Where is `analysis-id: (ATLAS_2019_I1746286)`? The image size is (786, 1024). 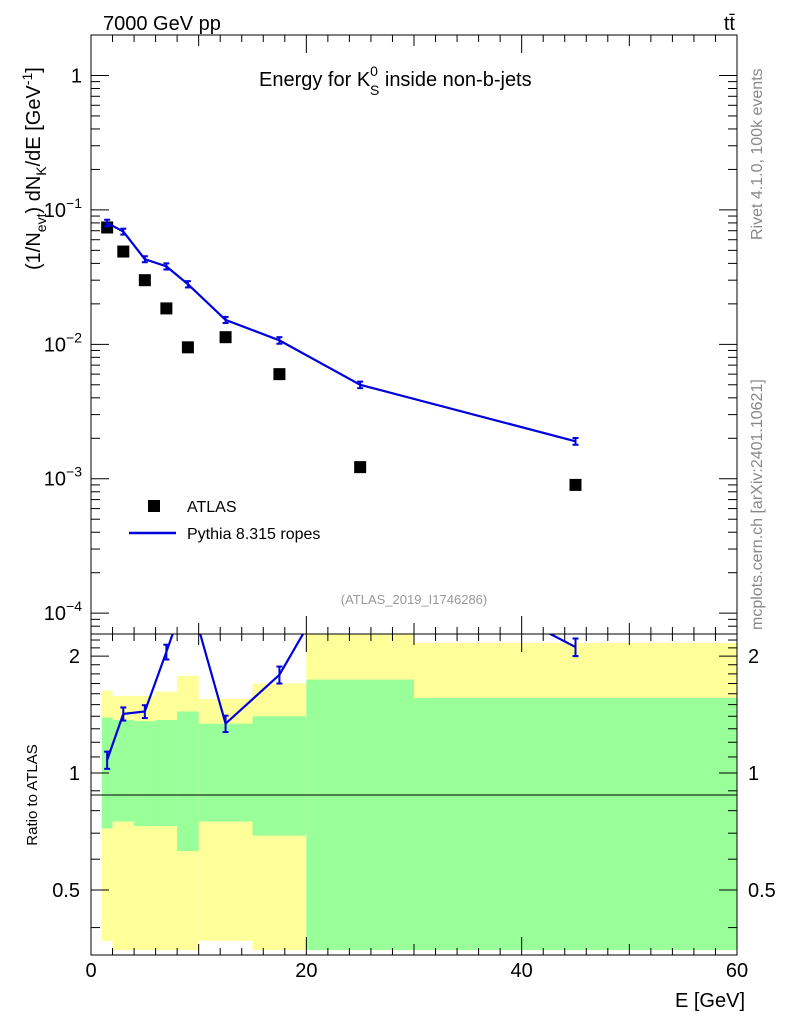 analysis-id: (ATLAS_2019_I1746286) is located at coordinates (414, 599).